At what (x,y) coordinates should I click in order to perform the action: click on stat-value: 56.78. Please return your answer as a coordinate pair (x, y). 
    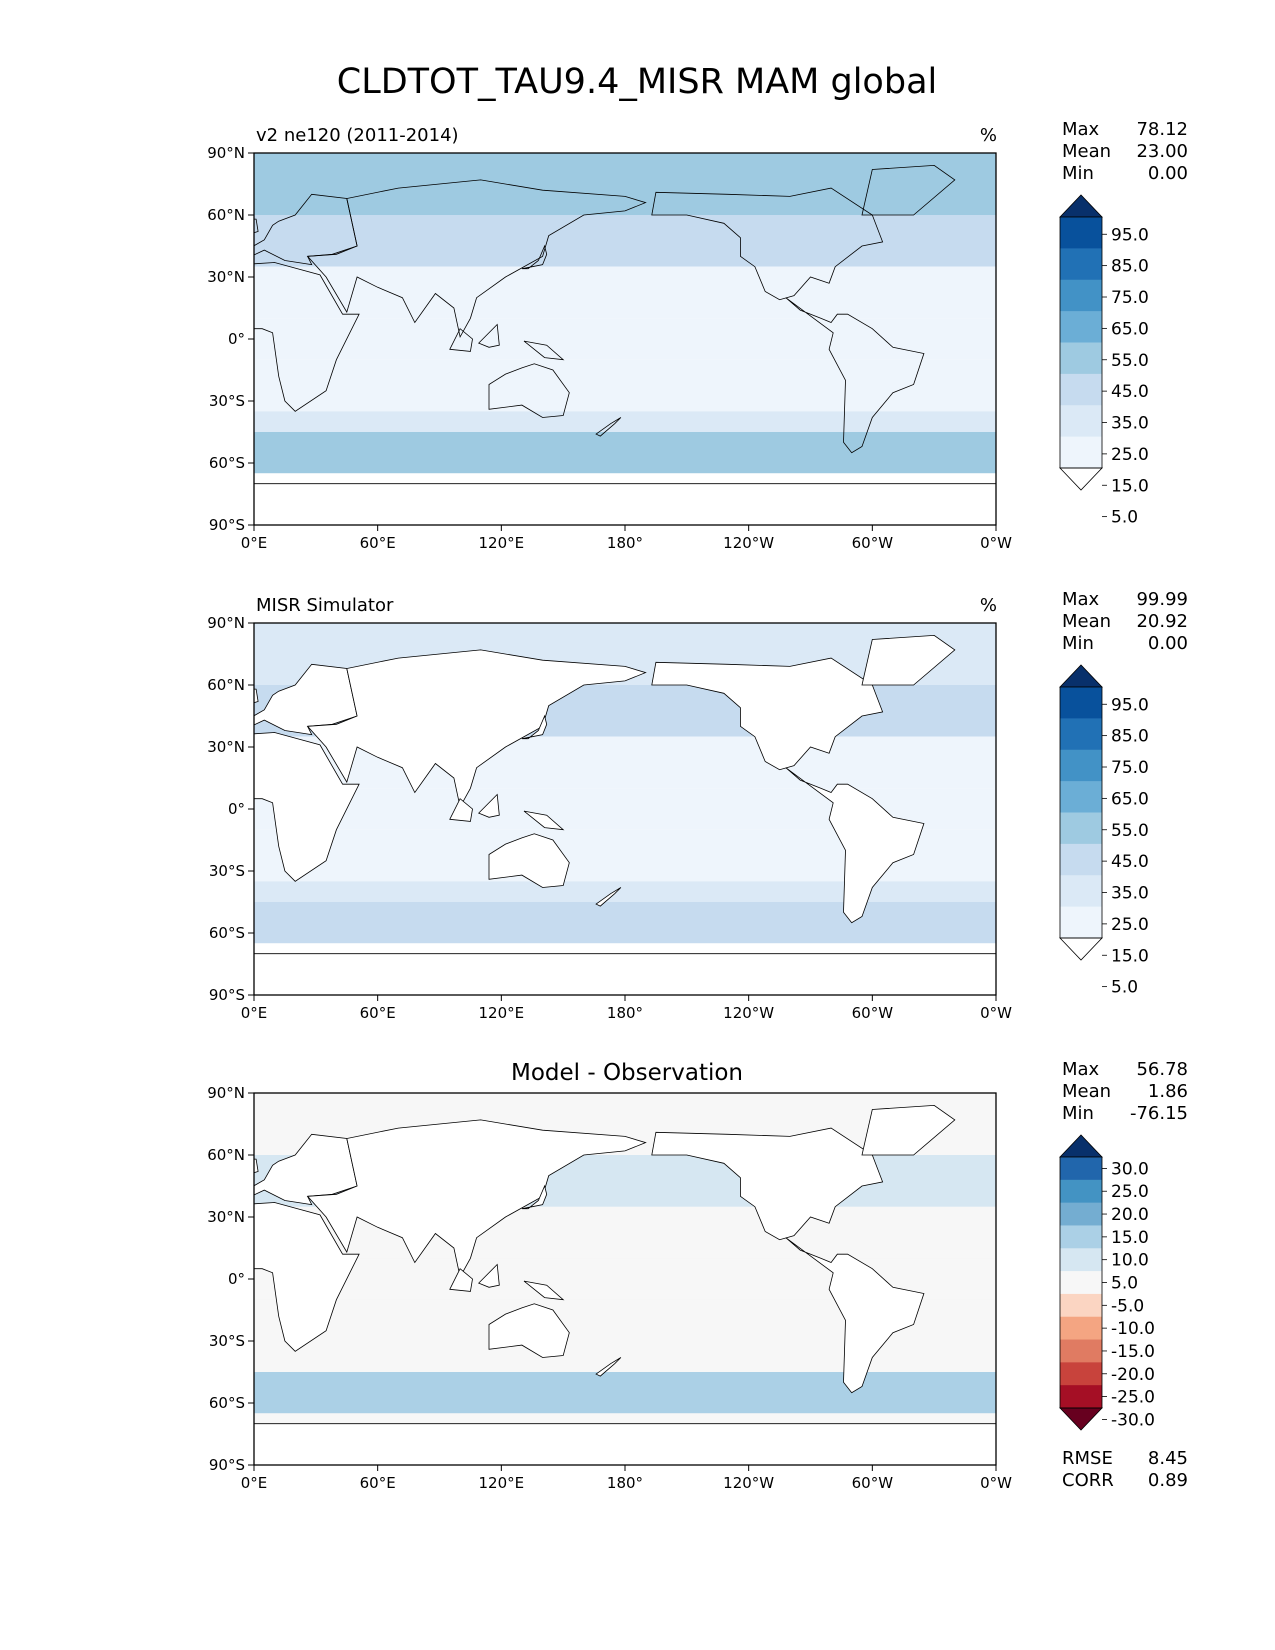
    Looking at the image, I should click on (1162, 1069).